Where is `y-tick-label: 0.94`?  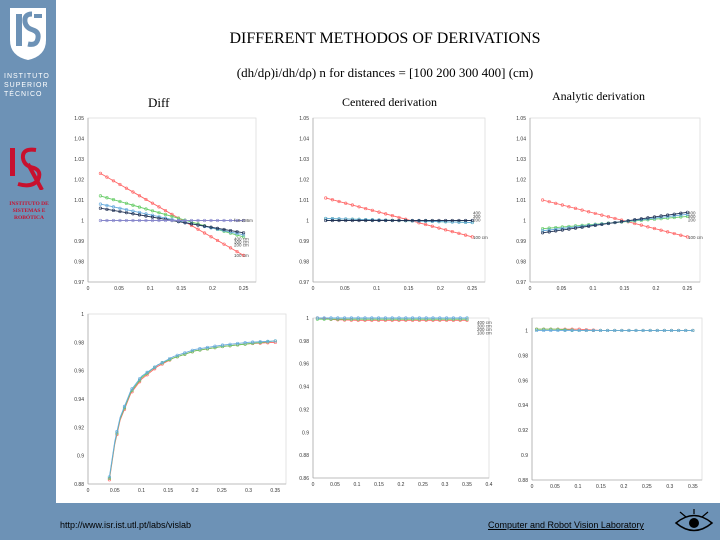
y-tick-label: 0.94 is located at coordinates (79, 400).